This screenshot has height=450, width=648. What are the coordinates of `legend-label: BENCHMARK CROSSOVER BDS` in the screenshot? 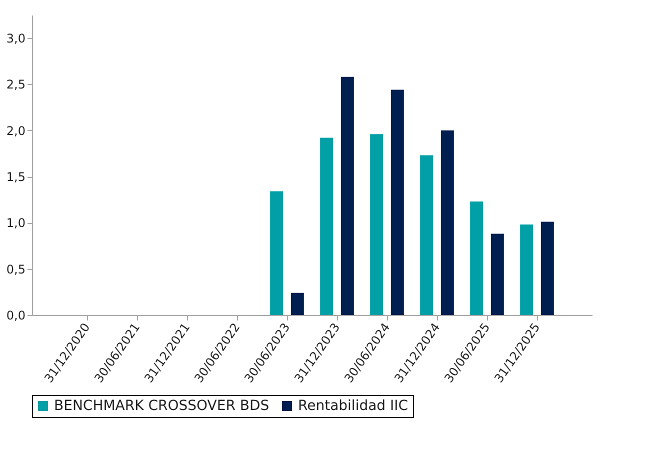 It's located at (162, 406).